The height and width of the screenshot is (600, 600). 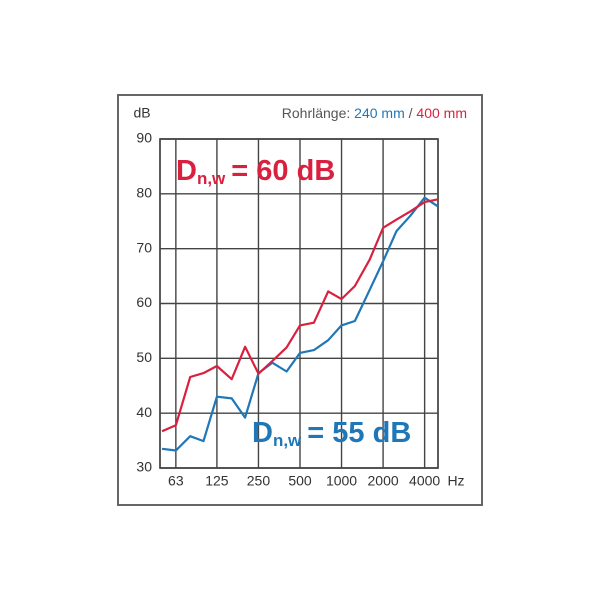 I want to click on annotation: Dn,w = 55 dB, so click(x=331, y=434).